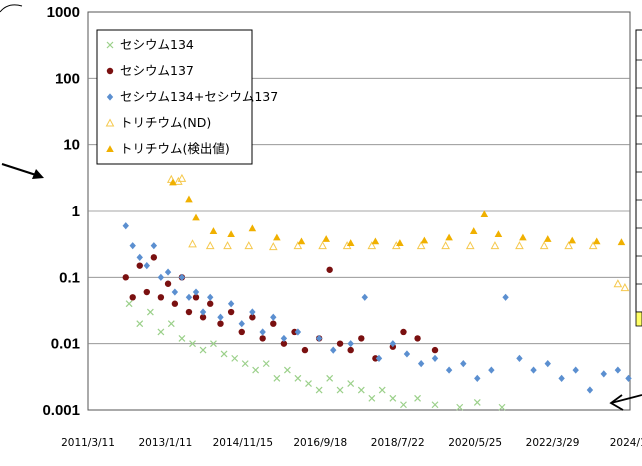 This screenshot has width=642, height=466. I want to click on y-tick-label: 0.01, so click(65, 344).